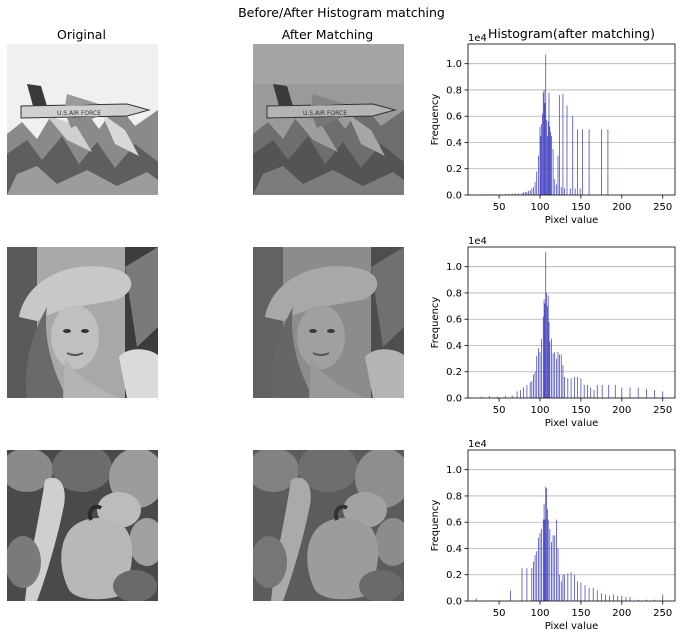 The width and height of the screenshot is (683, 638). I want to click on airplane-original-image: U.S.AIR FORCE, so click(82, 119).